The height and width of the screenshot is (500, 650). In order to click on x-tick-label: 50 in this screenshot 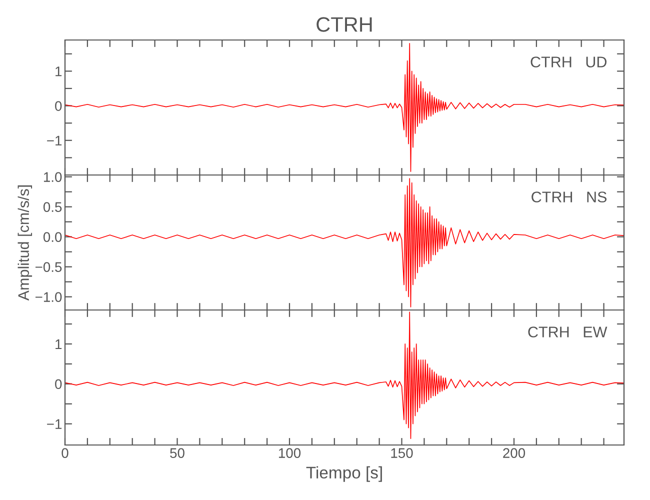, I will do `click(177, 453)`.